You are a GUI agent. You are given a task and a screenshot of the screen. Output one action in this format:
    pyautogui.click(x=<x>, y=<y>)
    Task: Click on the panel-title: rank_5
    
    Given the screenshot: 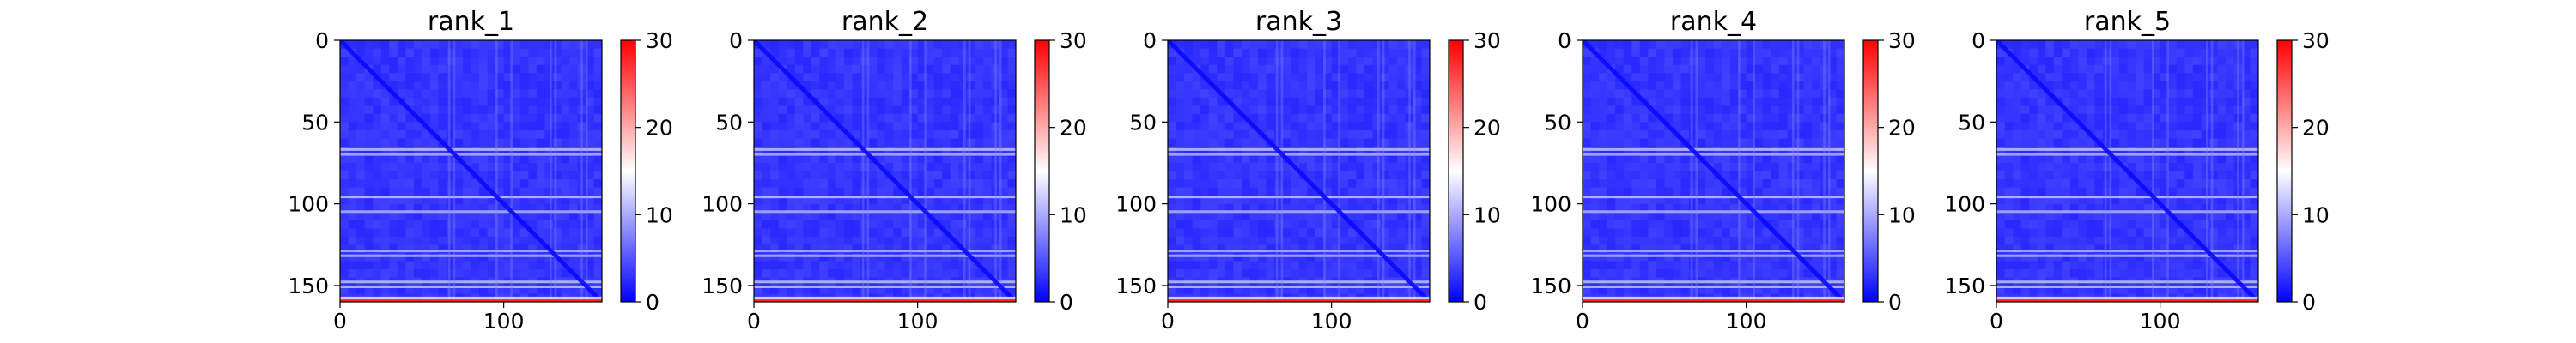 What is the action you would take?
    pyautogui.click(x=2127, y=22)
    